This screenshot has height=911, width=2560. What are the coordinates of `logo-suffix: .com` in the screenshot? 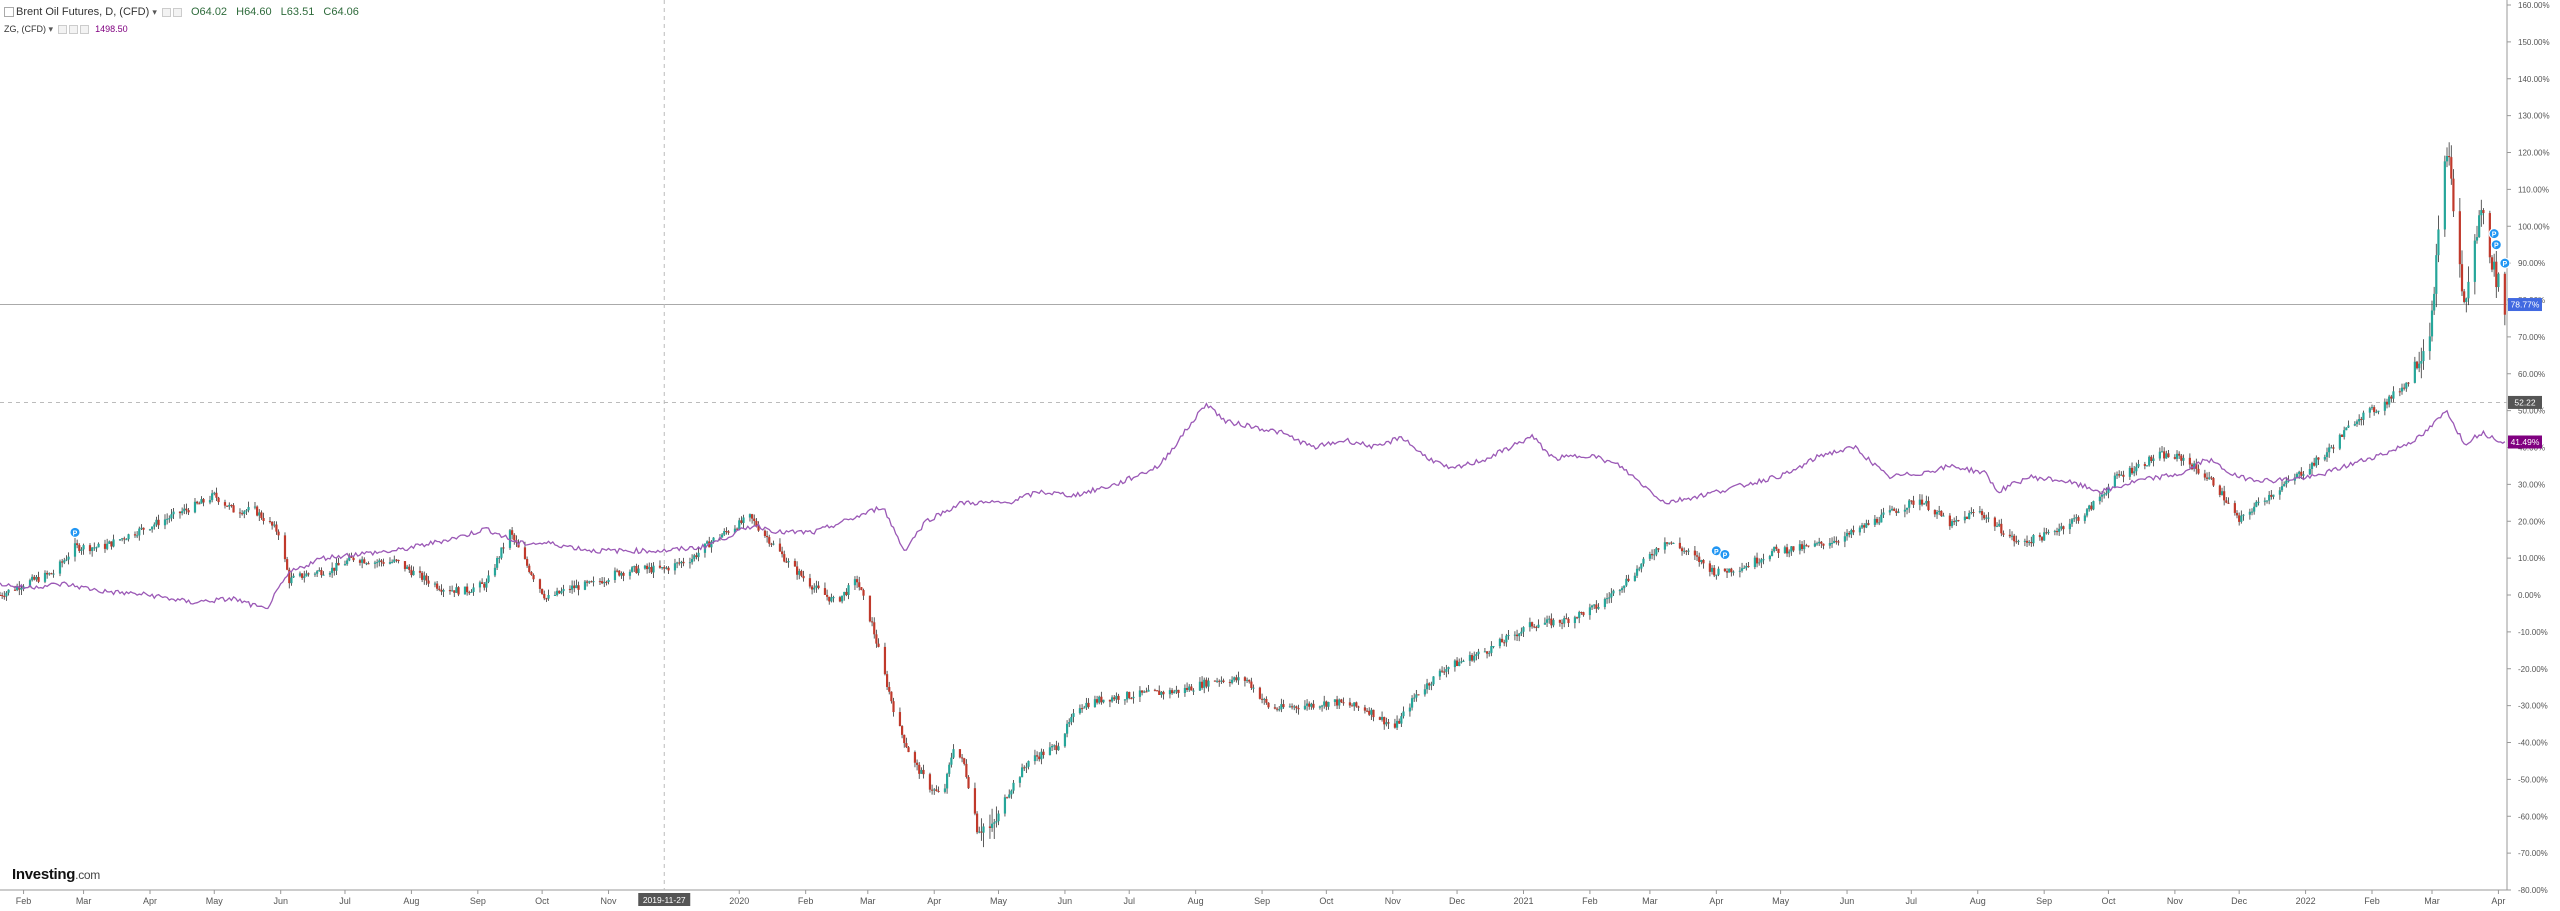 It's located at (87, 875).